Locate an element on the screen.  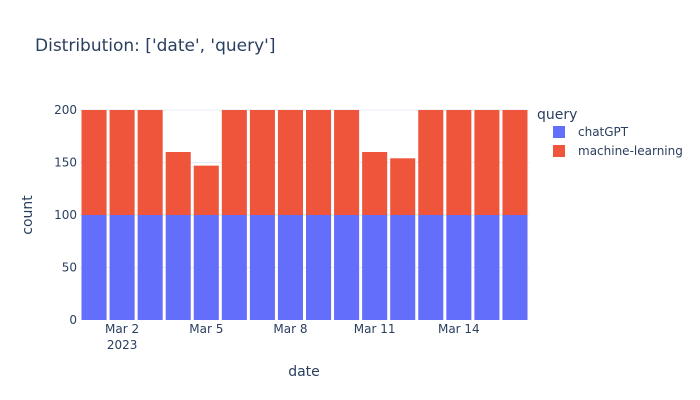
x-tick-sublabel: 2023 is located at coordinates (122, 345).